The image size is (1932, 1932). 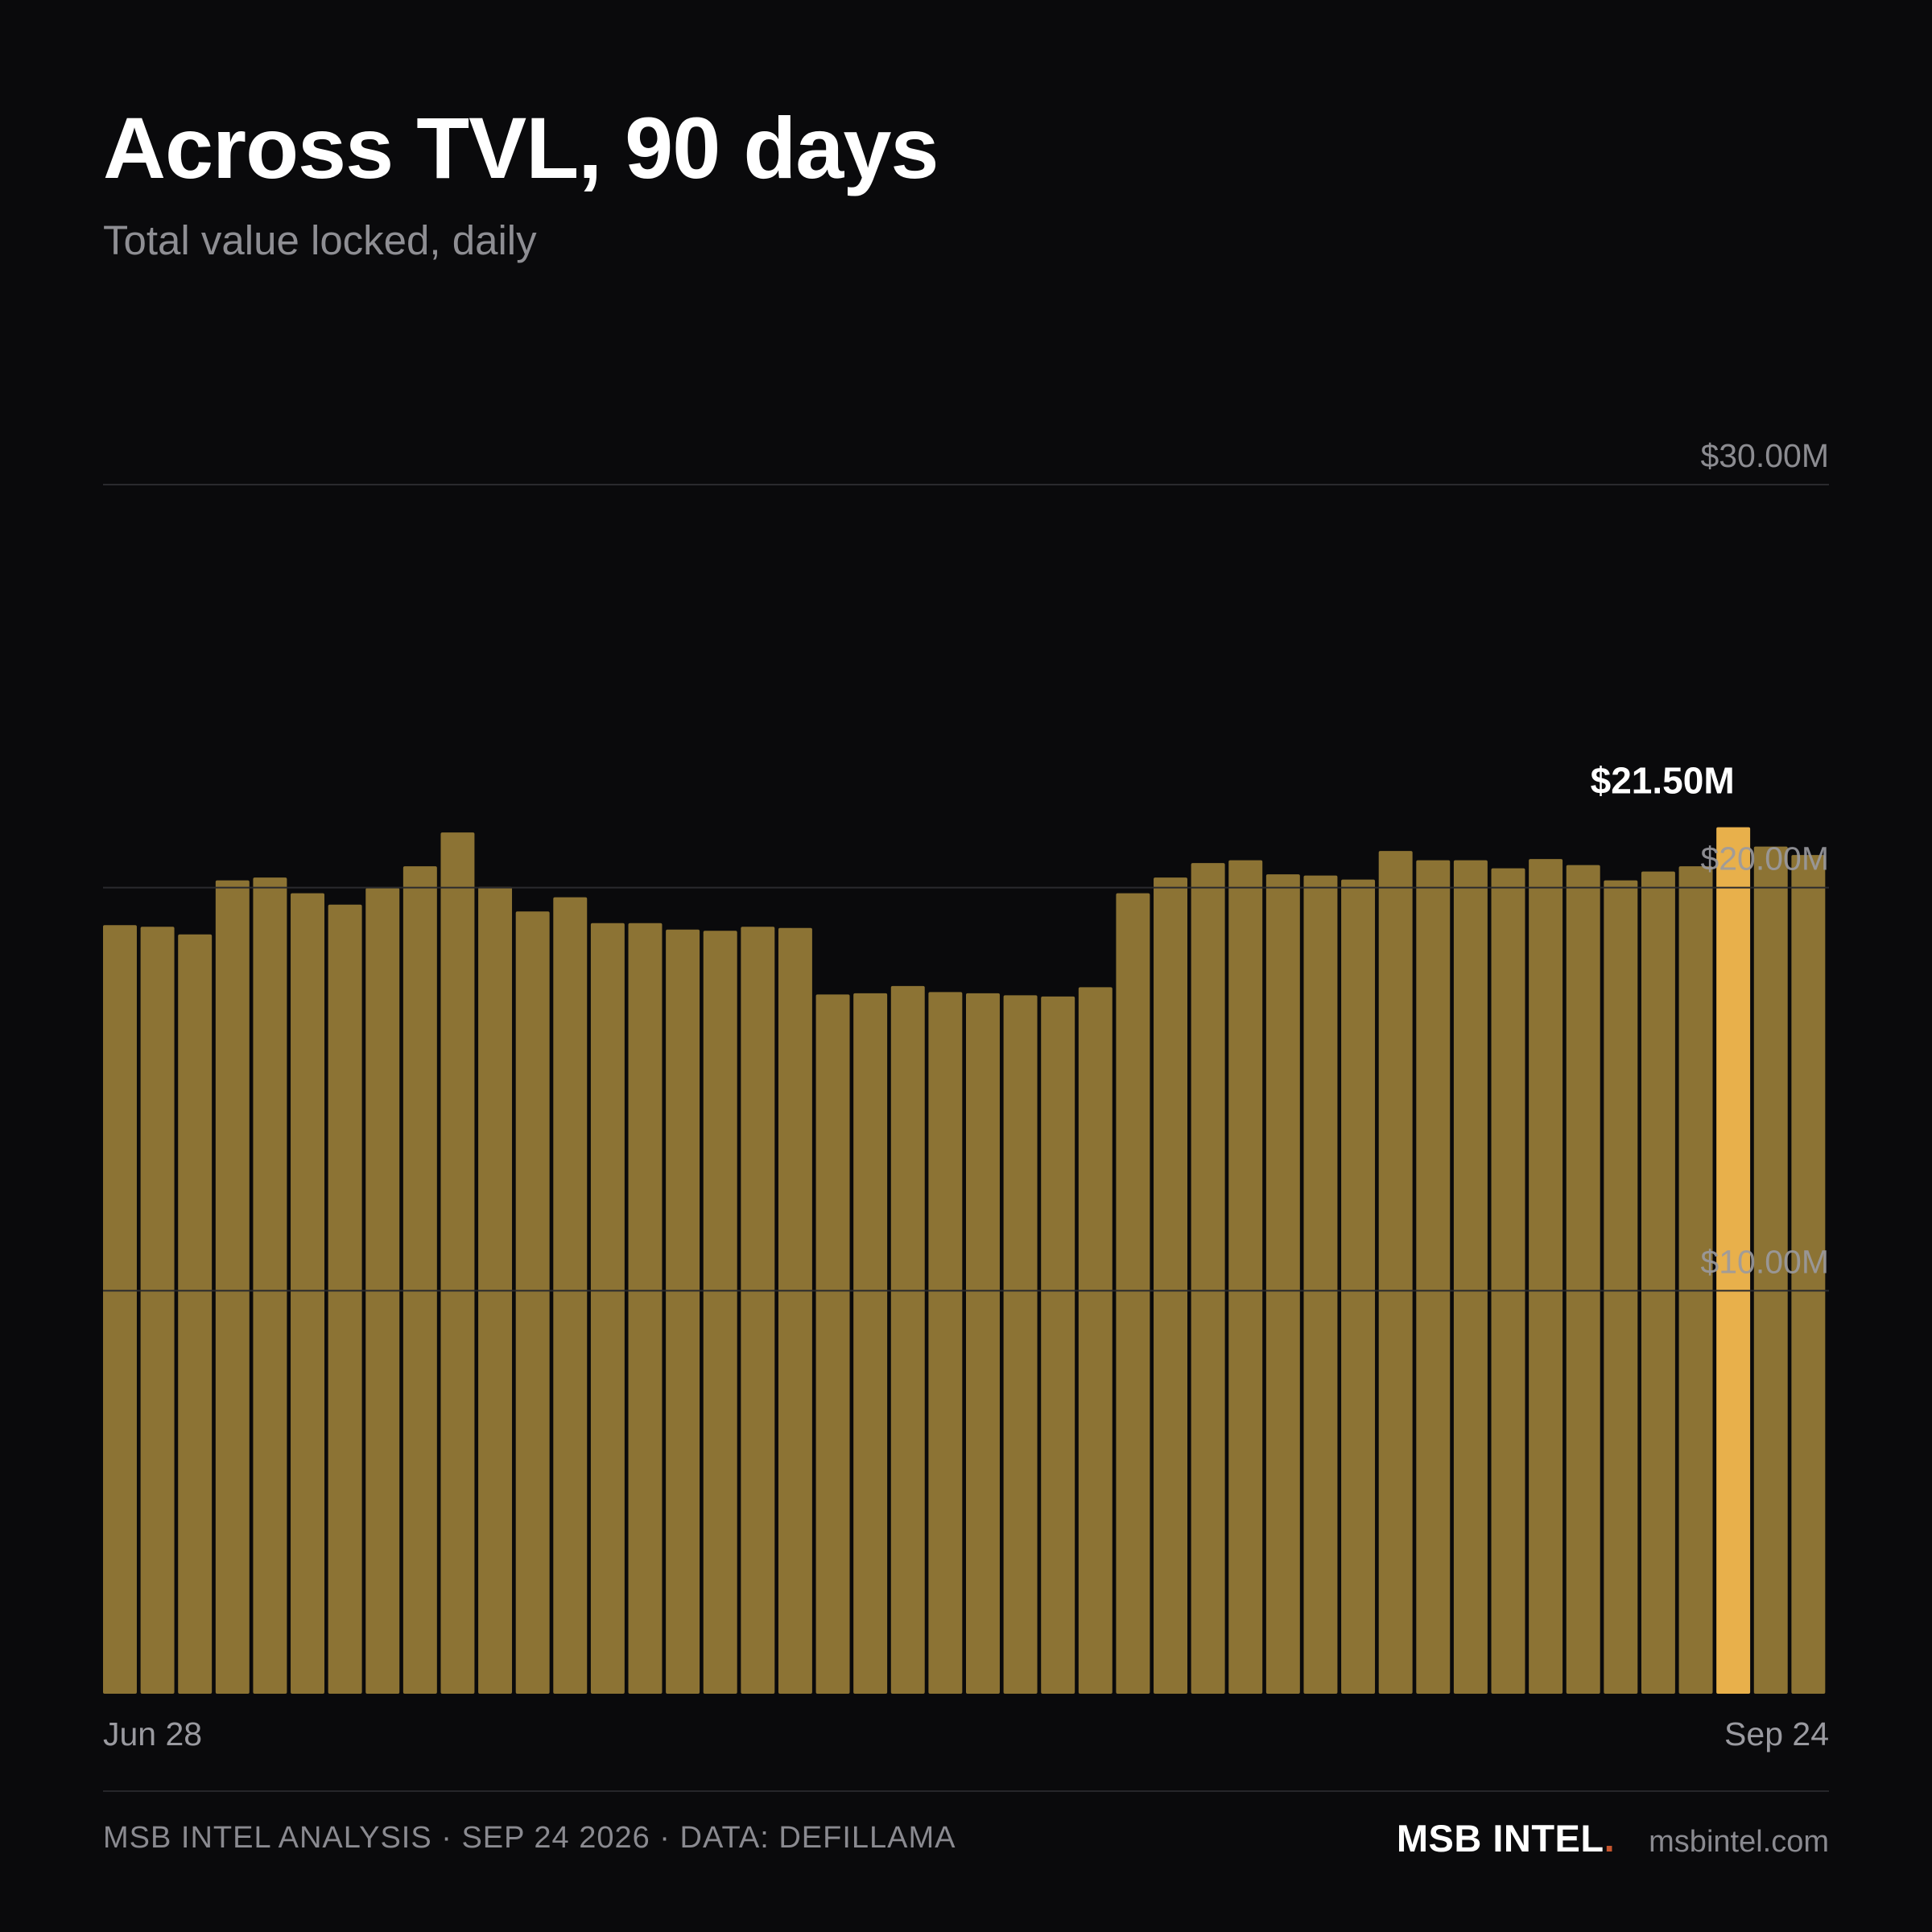 I want to click on brand-name: MSB INTEL, so click(x=1500, y=1838).